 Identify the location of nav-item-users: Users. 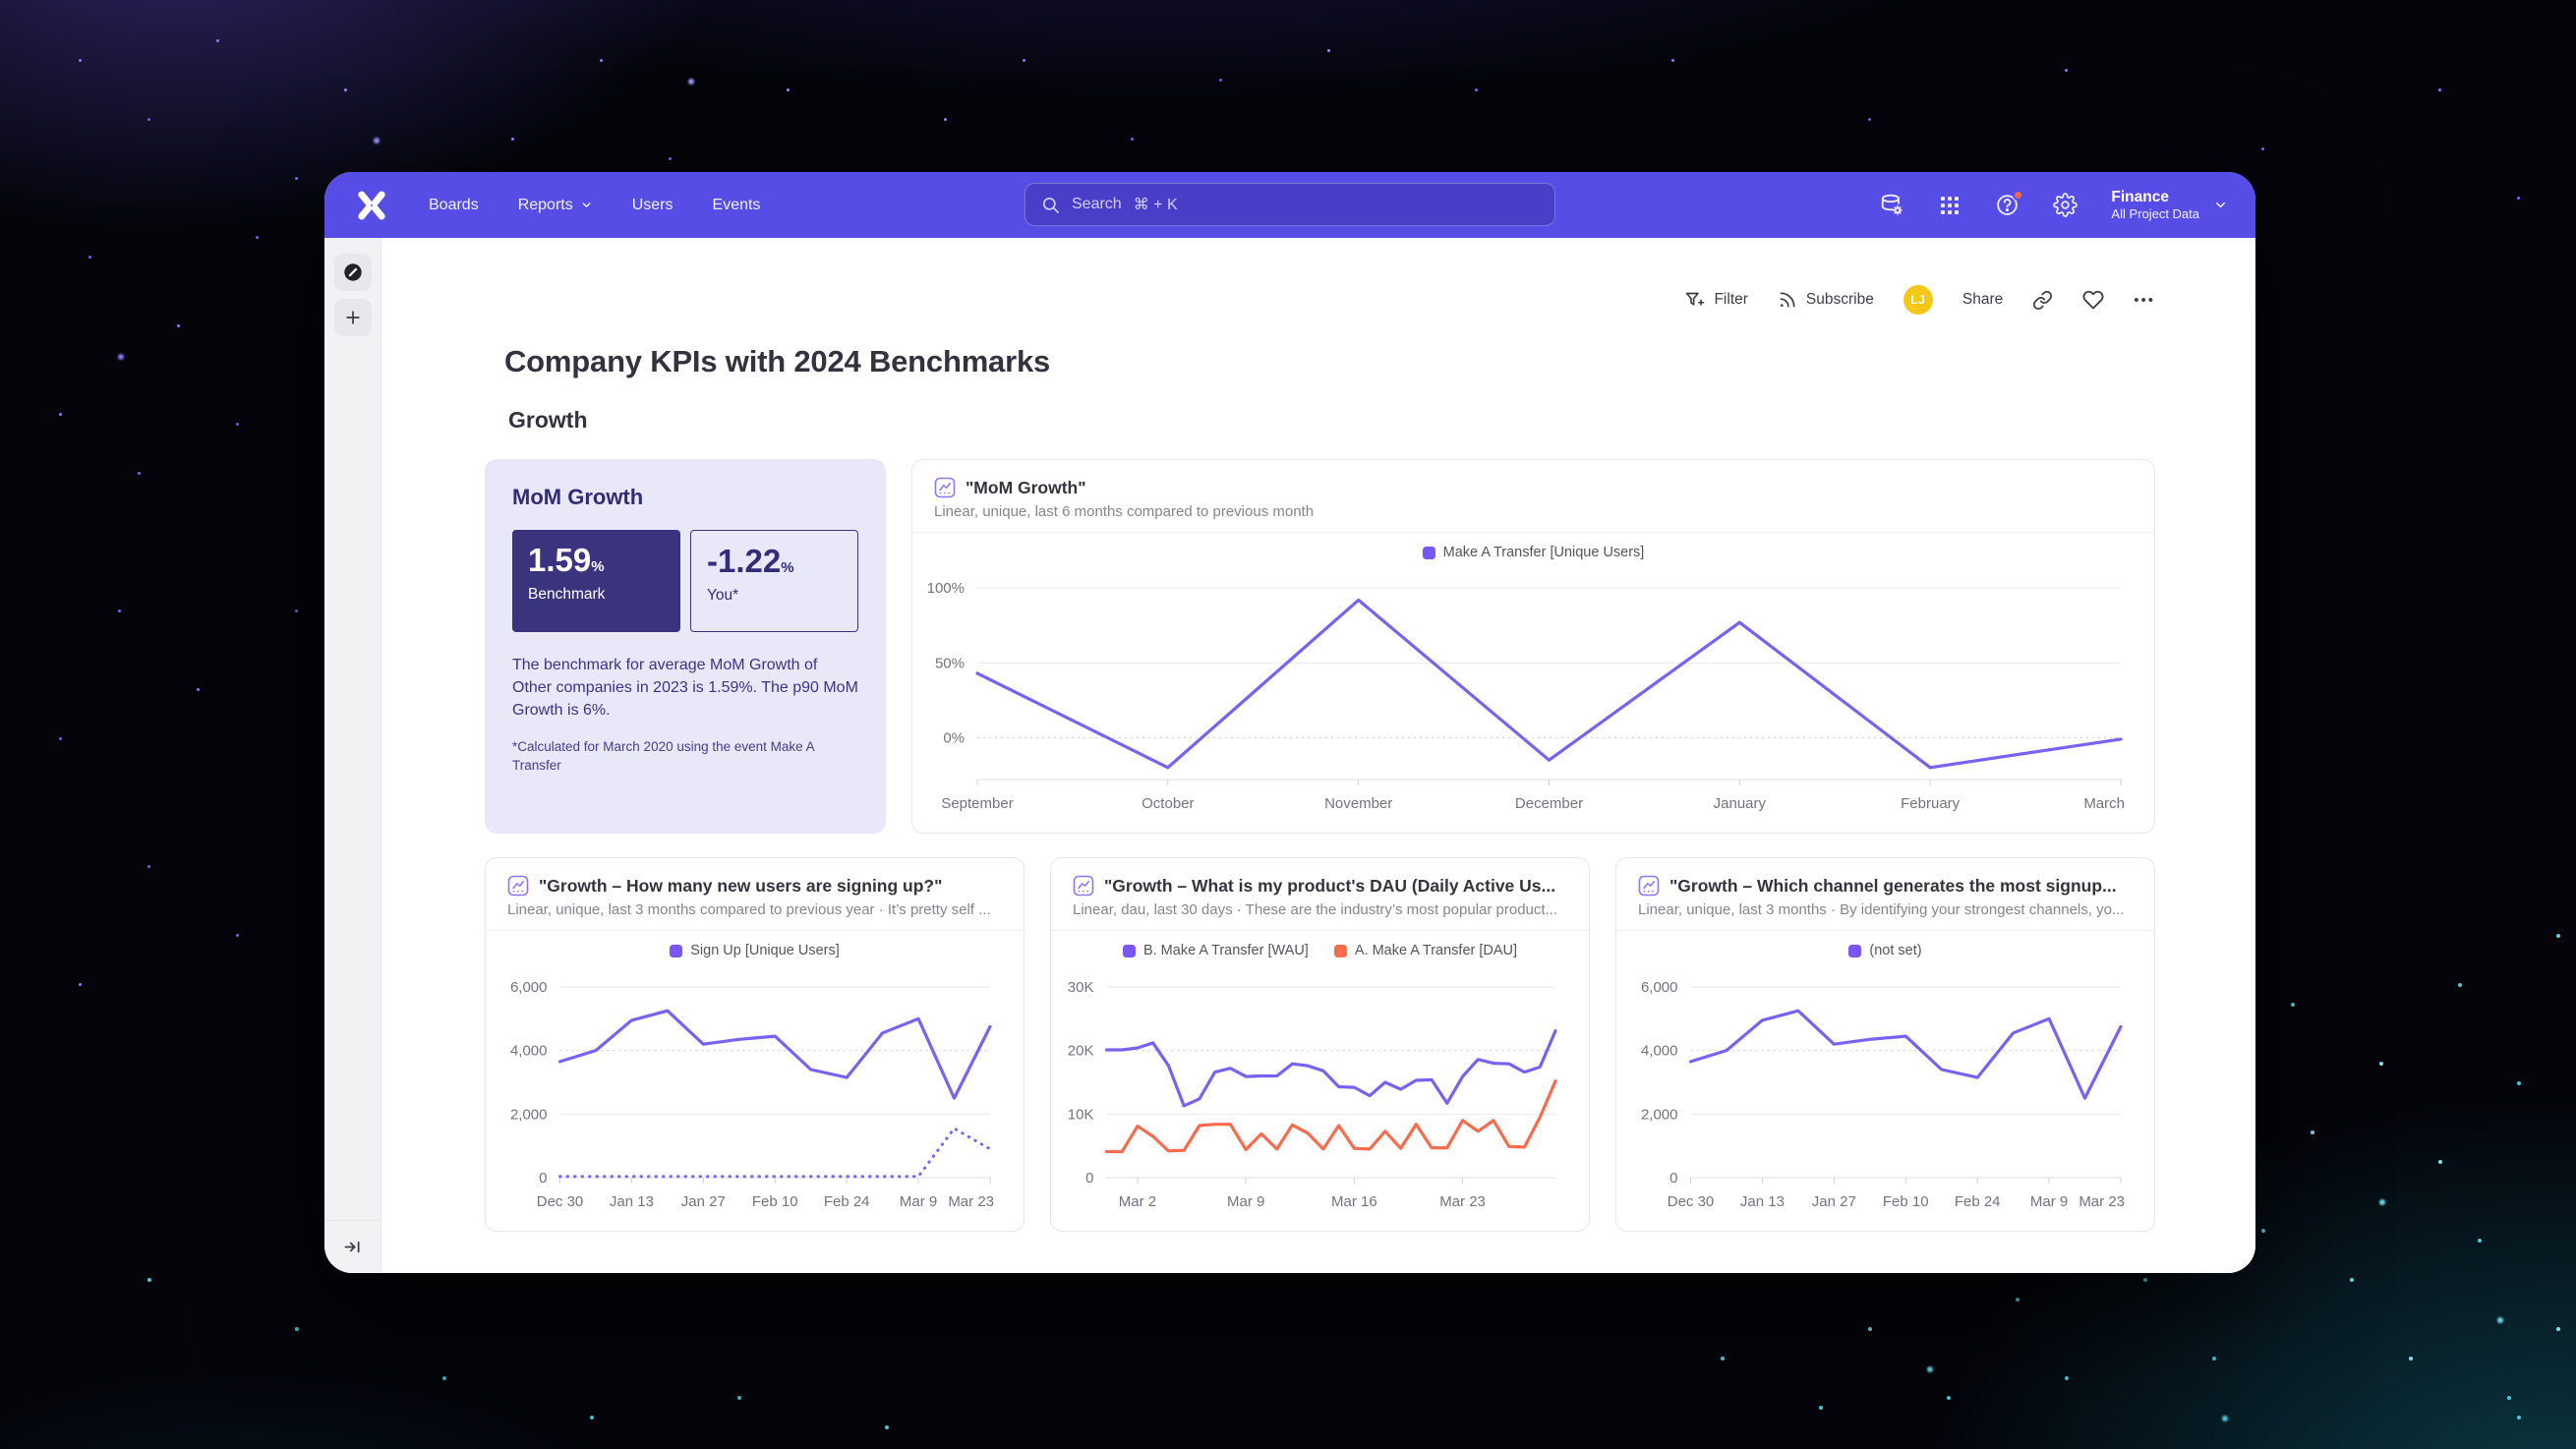
(652, 204).